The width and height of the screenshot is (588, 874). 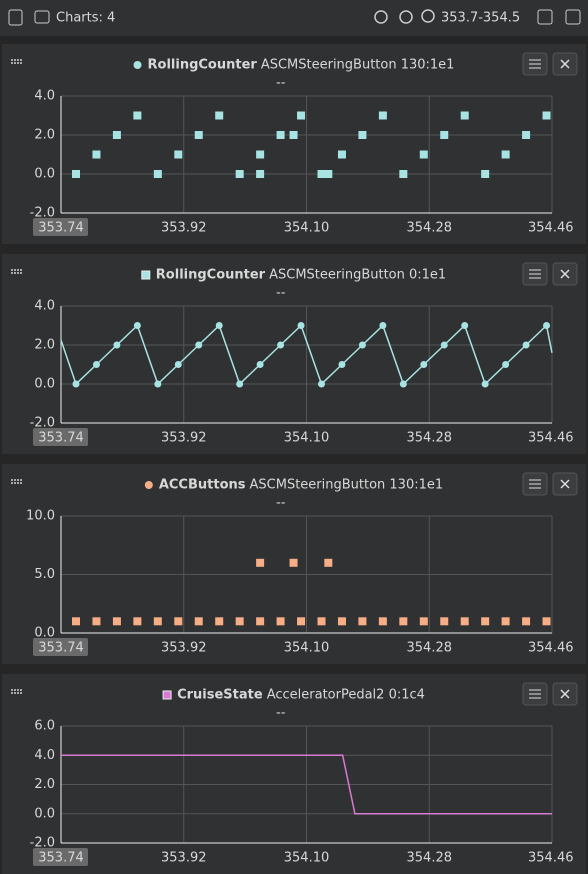 What do you see at coordinates (211, 275) in the screenshot?
I see `signal-name: RollingCounter` at bounding box center [211, 275].